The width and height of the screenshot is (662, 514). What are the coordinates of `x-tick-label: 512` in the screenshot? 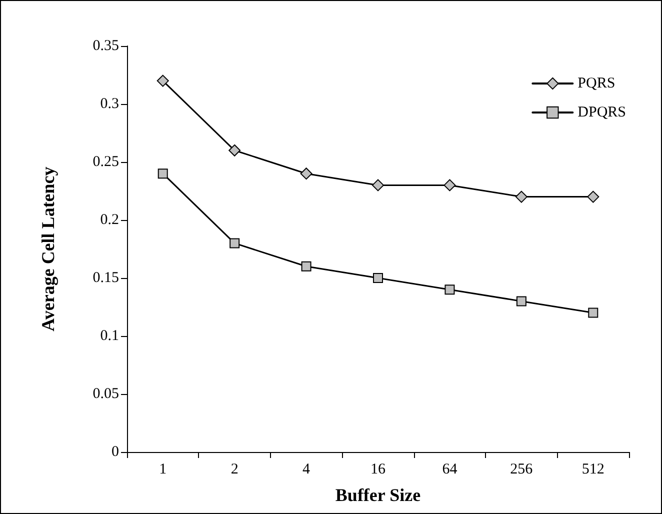 It's located at (593, 470).